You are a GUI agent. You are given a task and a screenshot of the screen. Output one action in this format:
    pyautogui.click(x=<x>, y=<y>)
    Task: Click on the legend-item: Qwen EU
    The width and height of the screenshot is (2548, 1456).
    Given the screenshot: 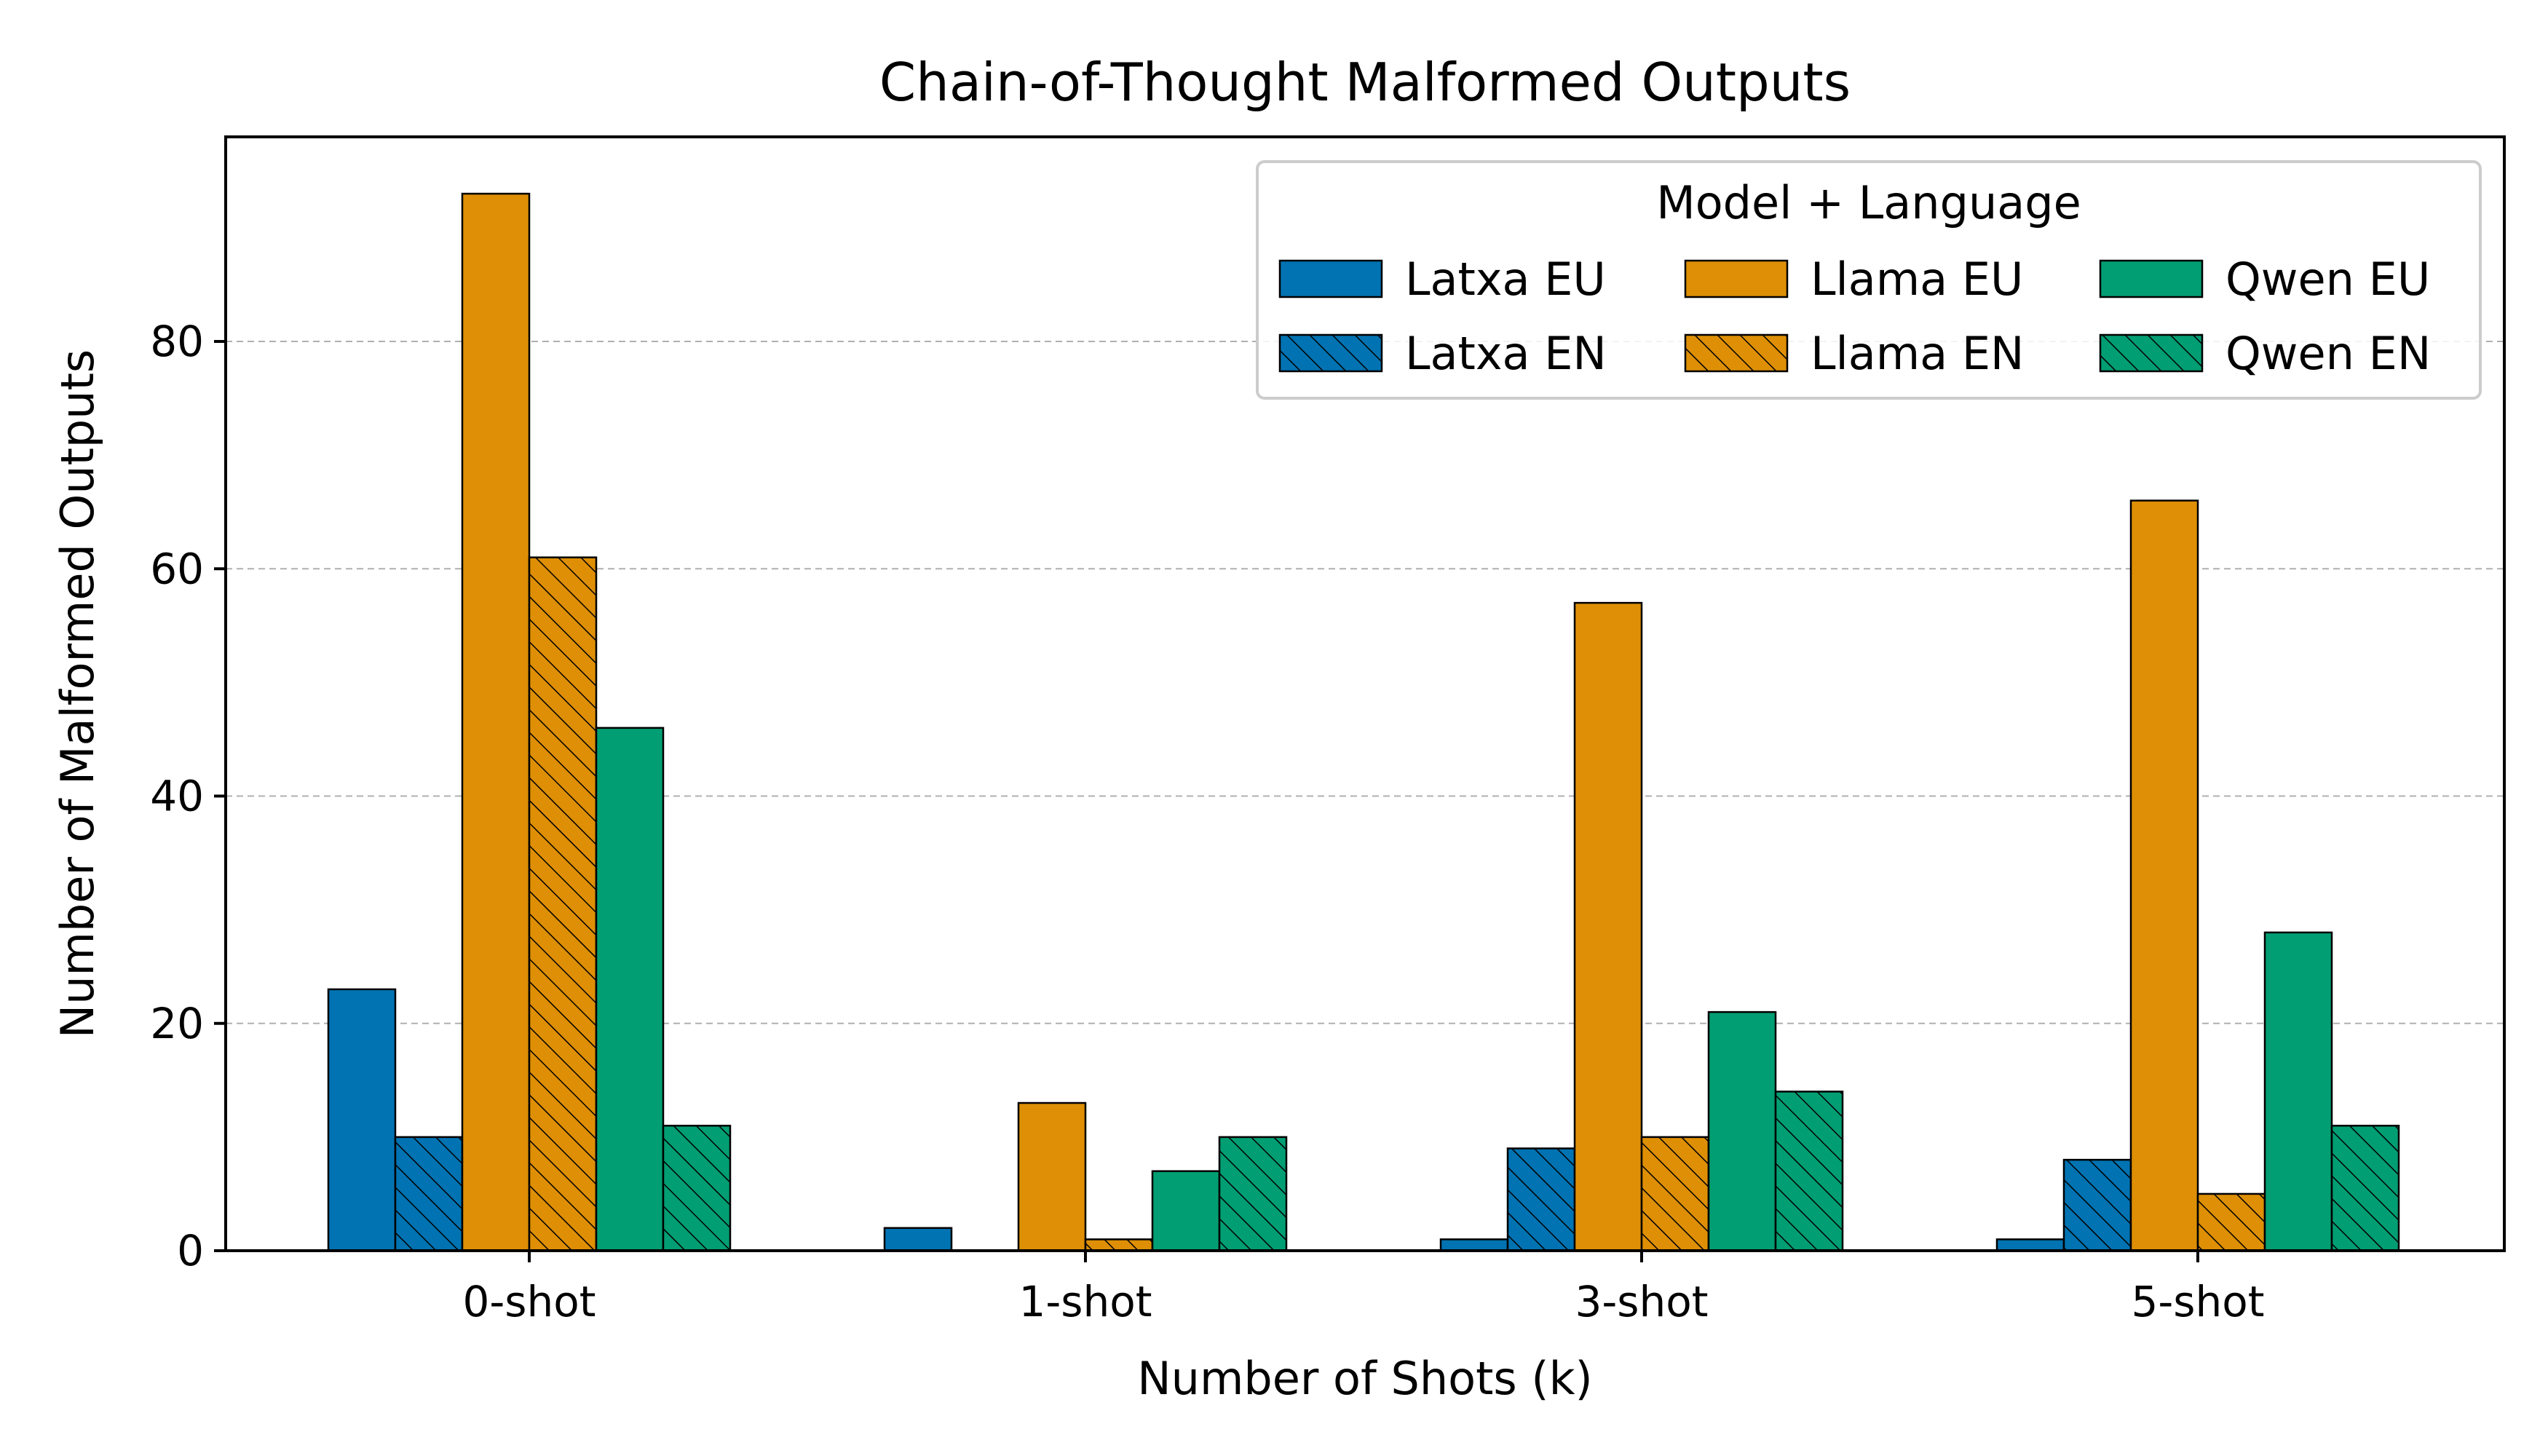 What is the action you would take?
    pyautogui.click(x=2264, y=279)
    